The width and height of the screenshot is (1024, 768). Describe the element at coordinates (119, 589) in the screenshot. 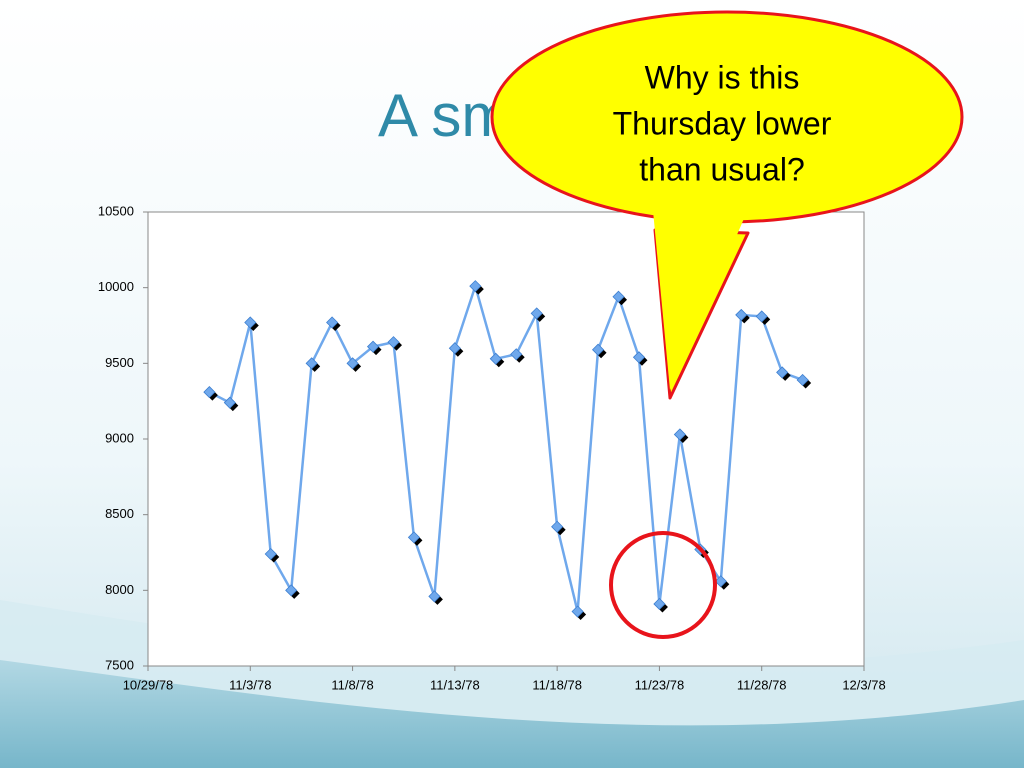

I see `y-tick-label: 8000` at that location.